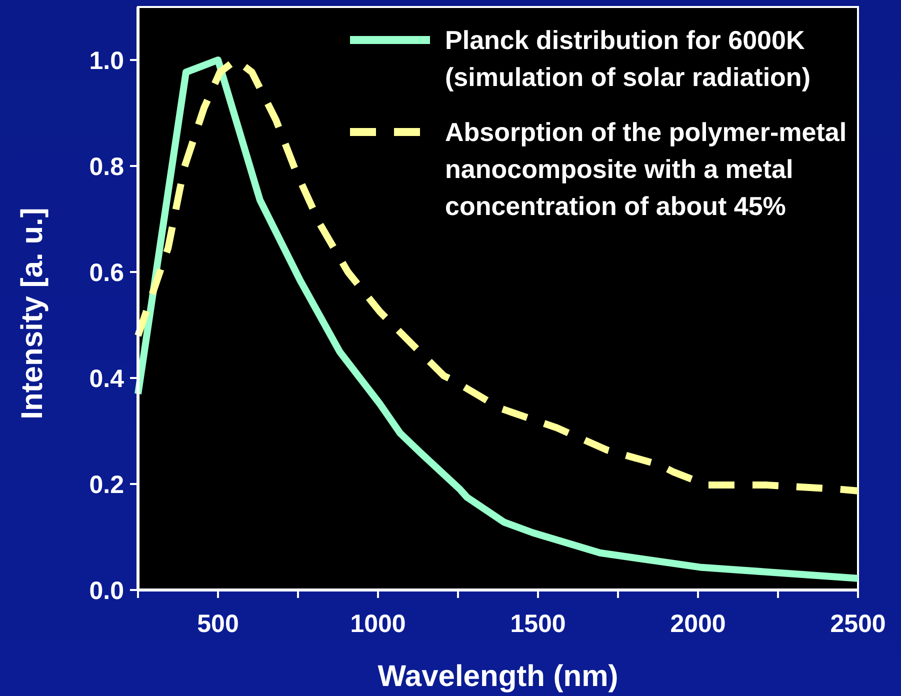  I want to click on x-tick-label: 500, so click(218, 624).